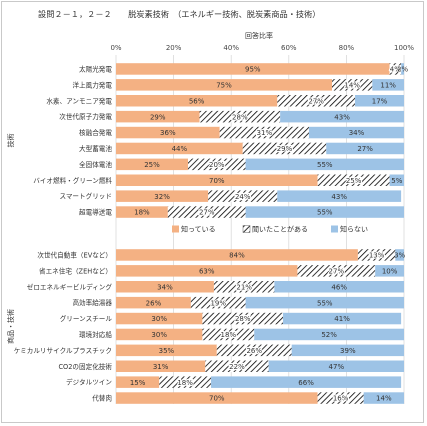  What do you see at coordinates (224, 85) in the screenshot?
I see `data-label: 75%` at bounding box center [224, 85].